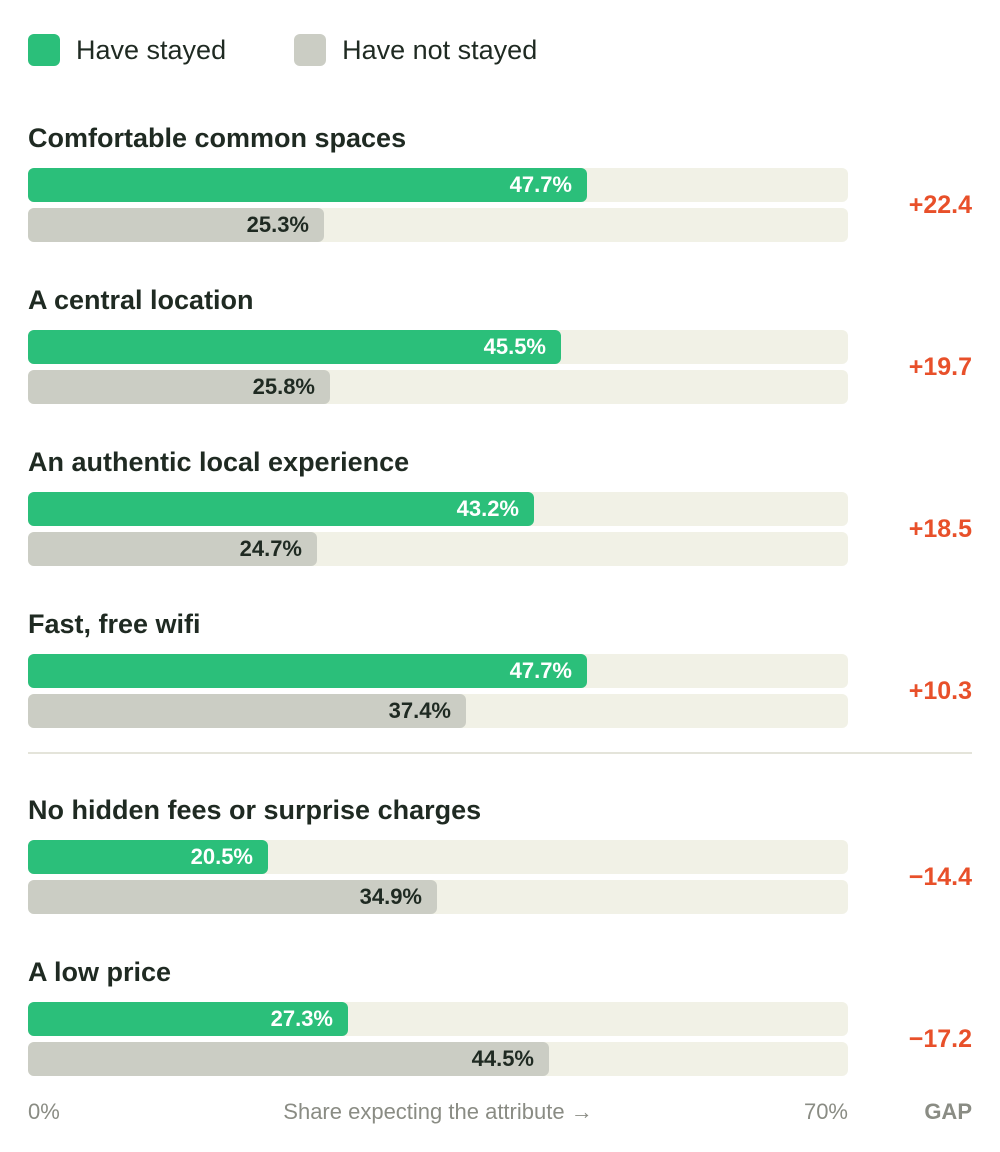 This screenshot has width=1000, height=1152. What do you see at coordinates (277, 224) in the screenshot?
I see `value-label-not-stayed-comfortable-common-spaces: 25.3%` at bounding box center [277, 224].